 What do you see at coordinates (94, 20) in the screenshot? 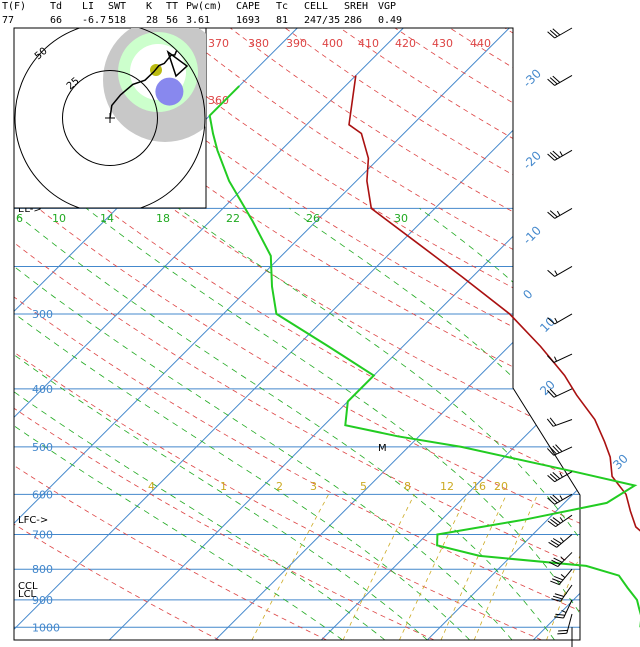
I see `param-value-2: -6.7` at bounding box center [94, 20].